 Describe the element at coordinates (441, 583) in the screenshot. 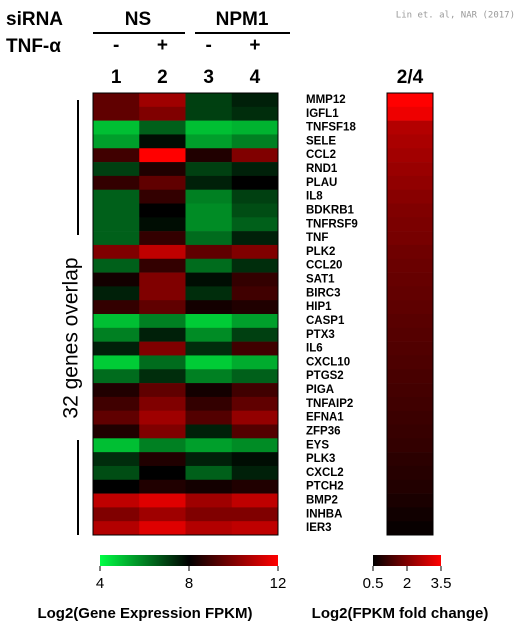

I see `colorbar-tick-label: 3.5` at that location.